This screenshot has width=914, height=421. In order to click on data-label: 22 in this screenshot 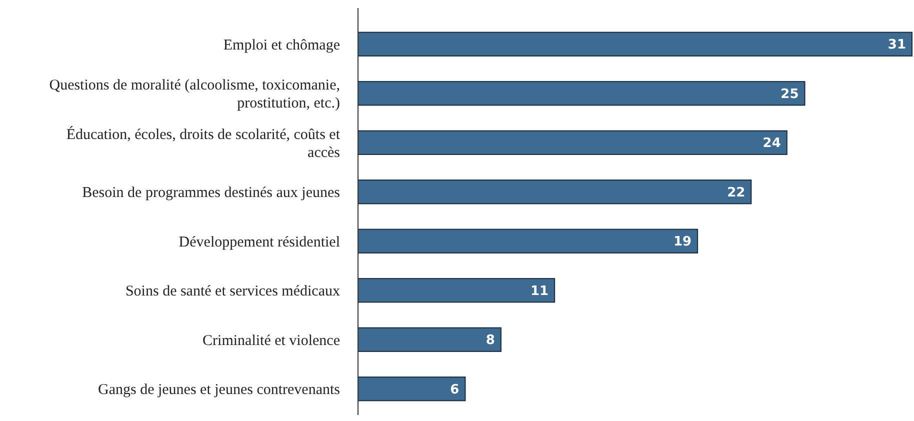, I will do `click(736, 192)`.